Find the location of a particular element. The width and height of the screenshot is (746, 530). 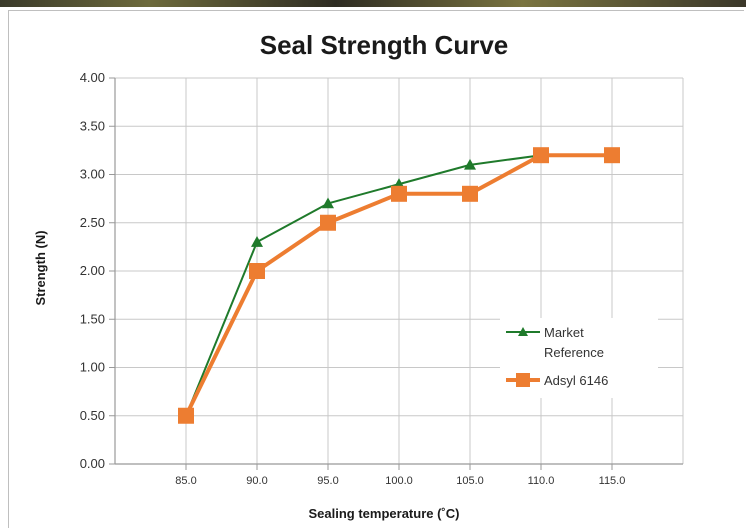

y-tick-label: 1.00 is located at coordinates (92, 367).